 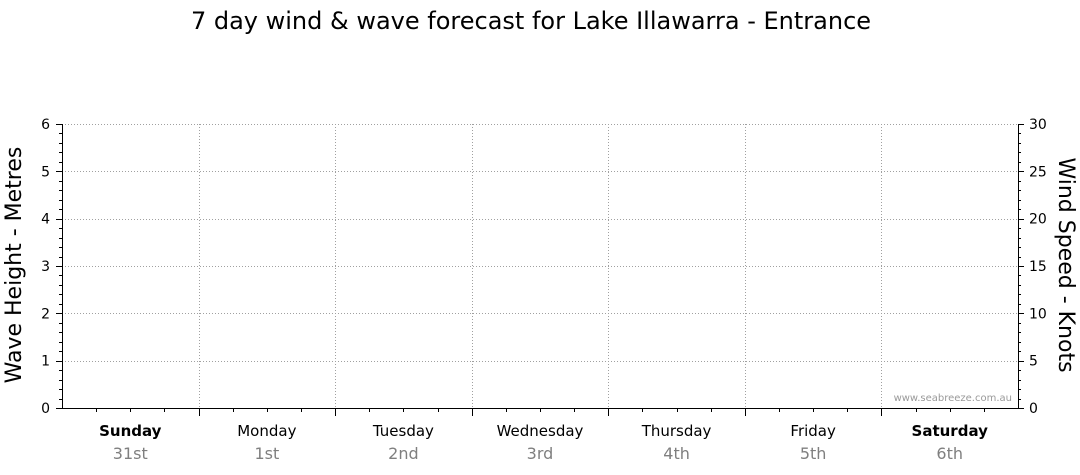 What do you see at coordinates (1038, 172) in the screenshot?
I see `right-tick-label: 25` at bounding box center [1038, 172].